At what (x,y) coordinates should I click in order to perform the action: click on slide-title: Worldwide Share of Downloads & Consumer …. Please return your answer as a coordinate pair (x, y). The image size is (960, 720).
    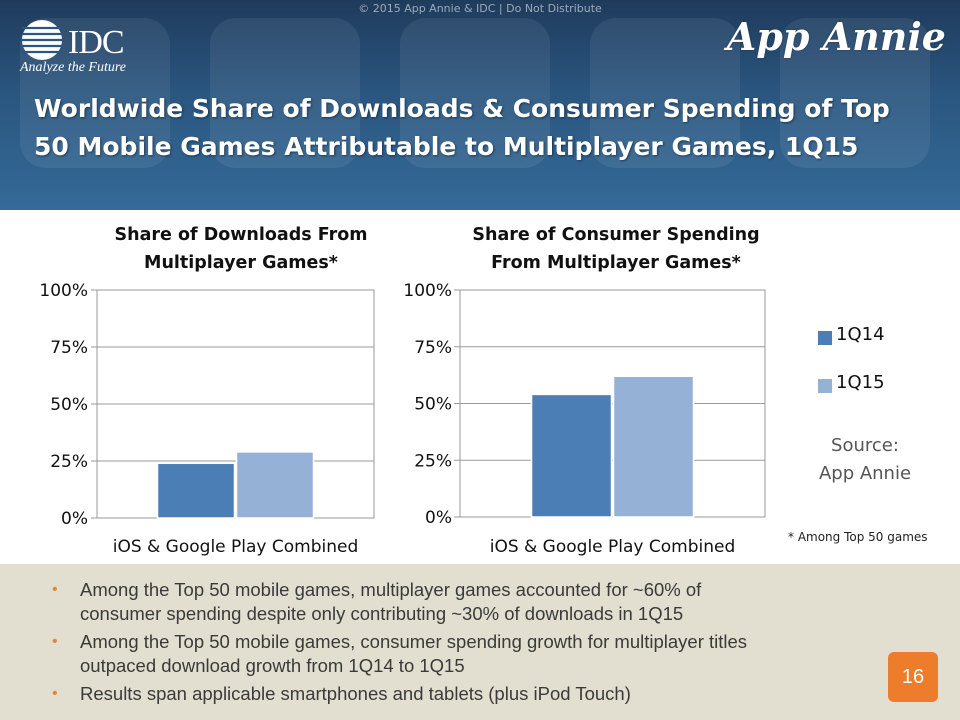
    Looking at the image, I should click on (462, 127).